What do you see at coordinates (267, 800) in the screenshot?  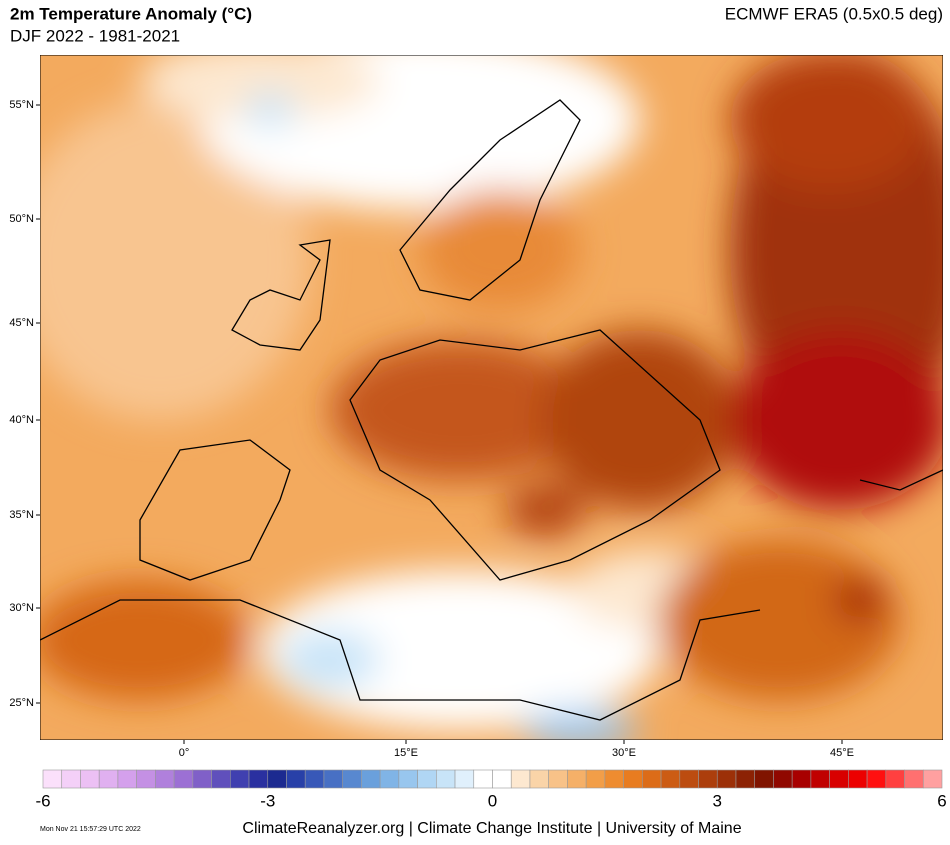 I see `colorbar-tick-label: -3` at bounding box center [267, 800].